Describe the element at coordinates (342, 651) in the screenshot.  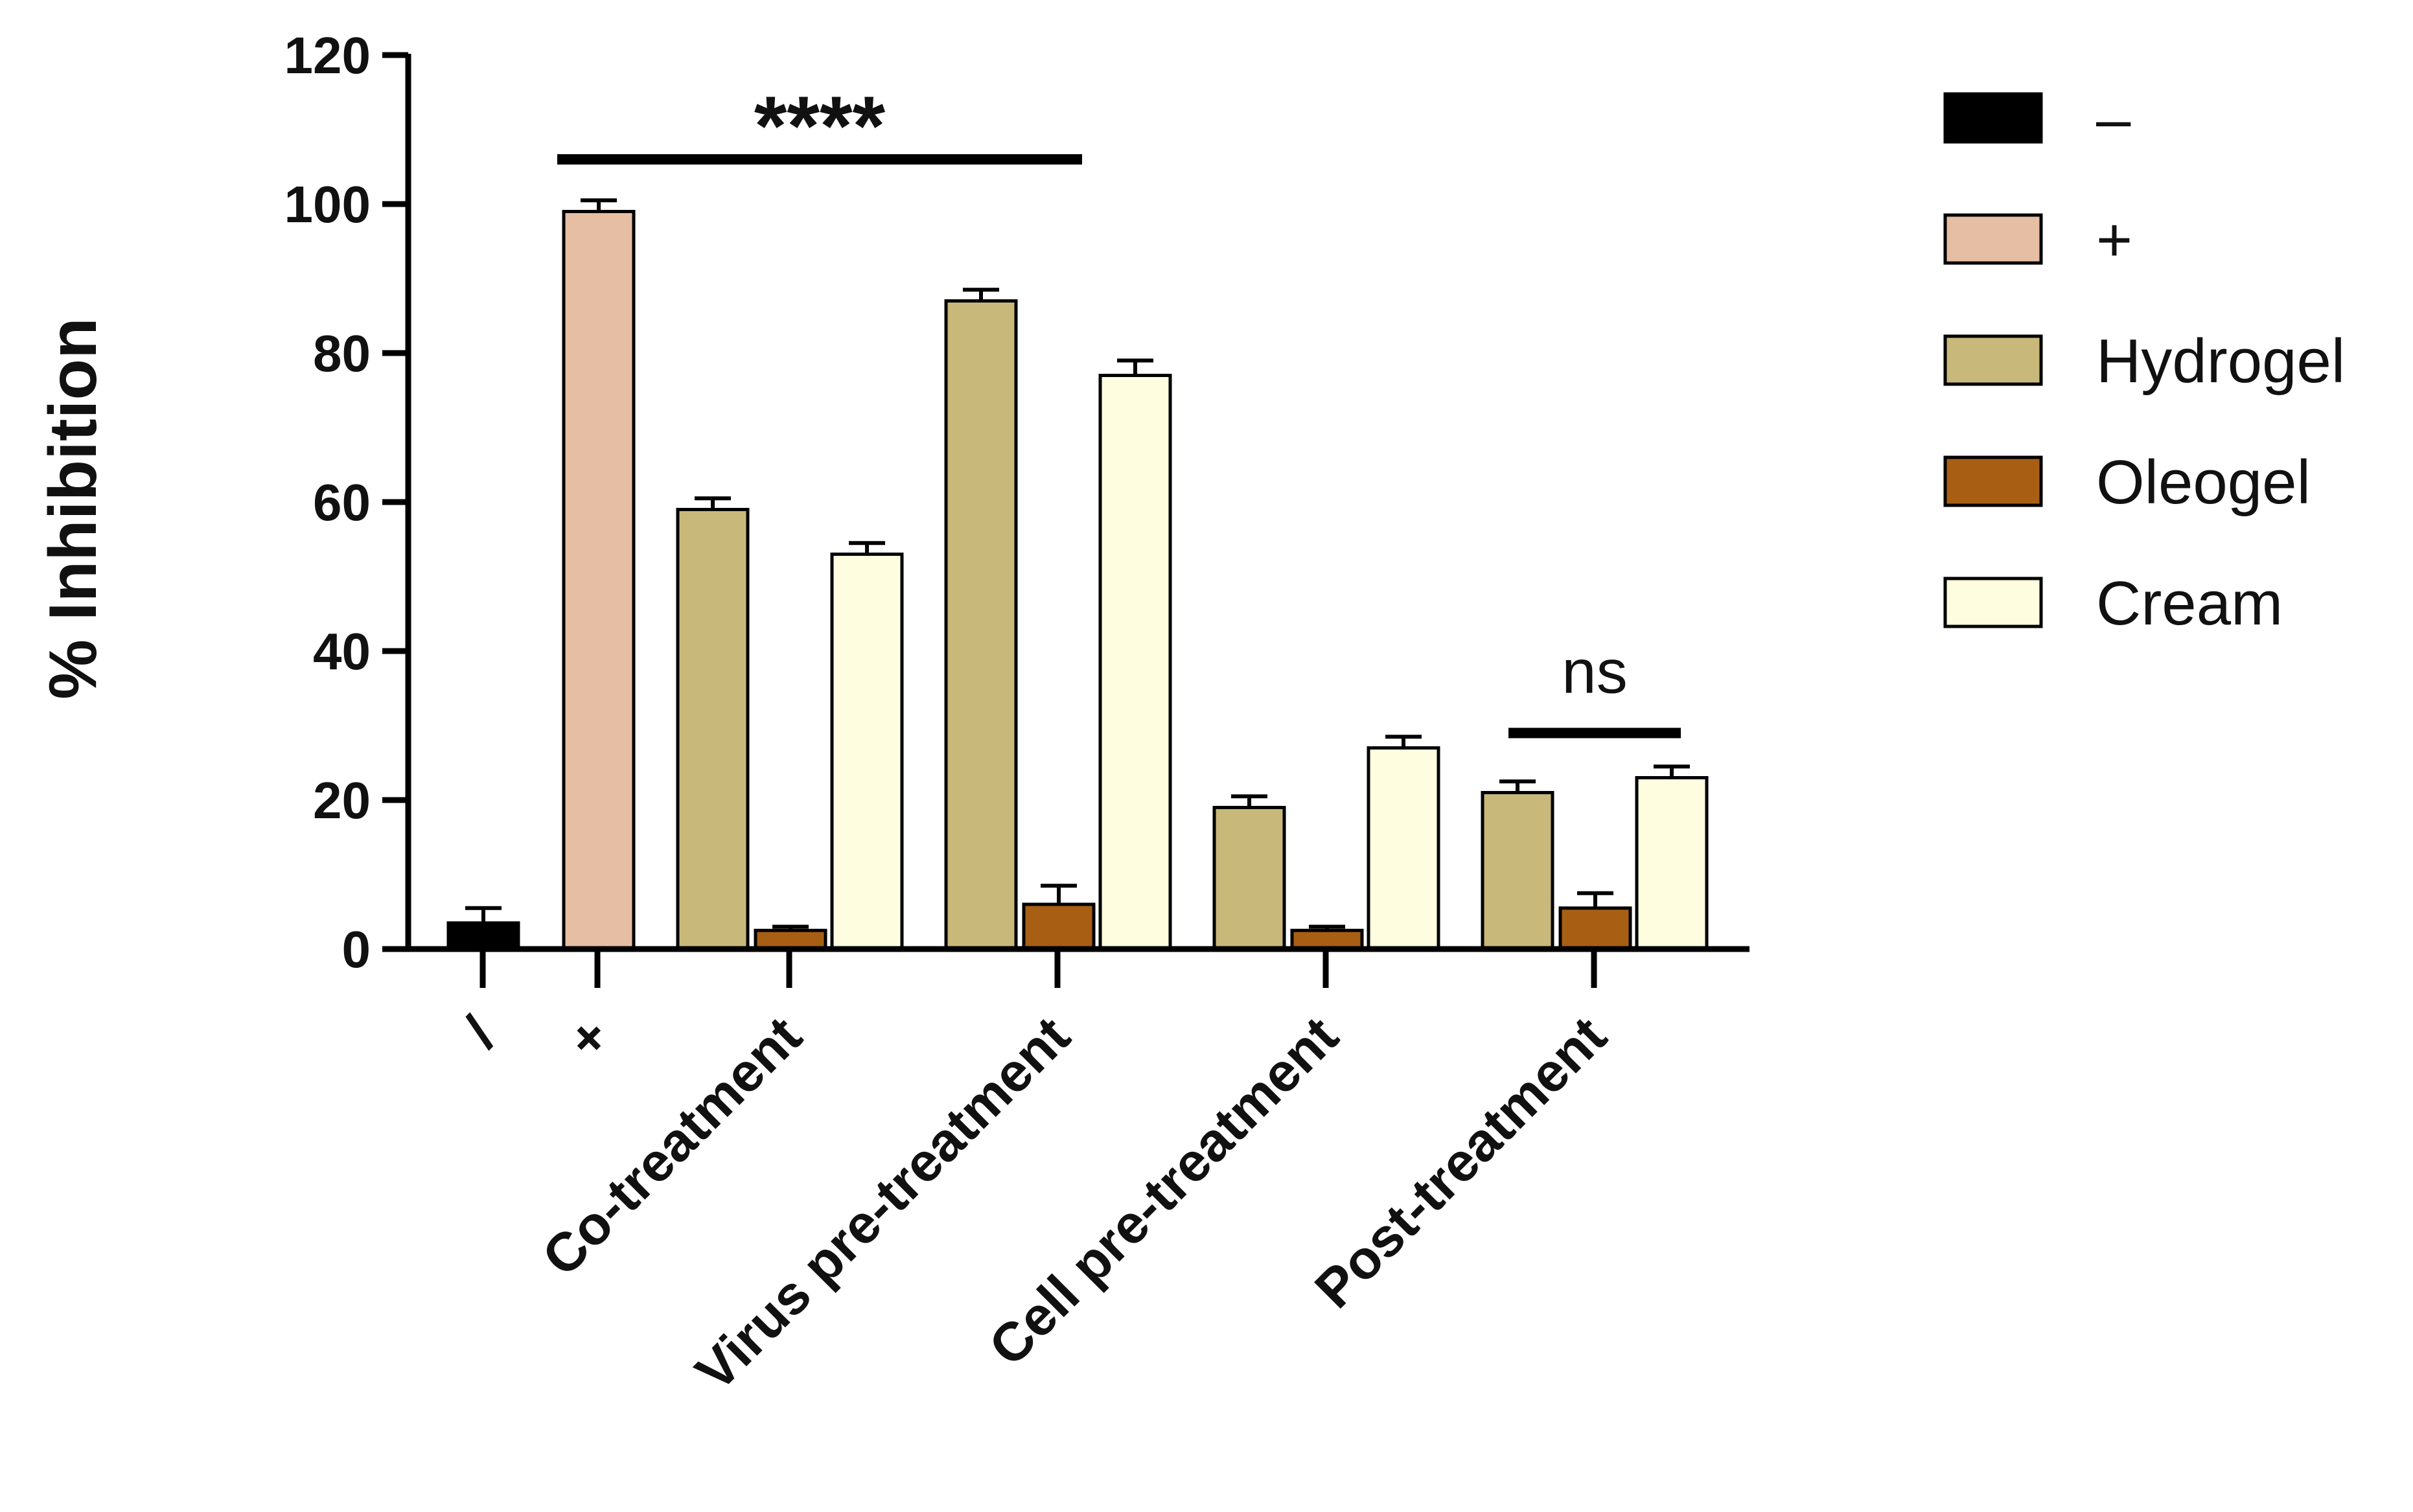
I see `y-tick-label: 40` at that location.